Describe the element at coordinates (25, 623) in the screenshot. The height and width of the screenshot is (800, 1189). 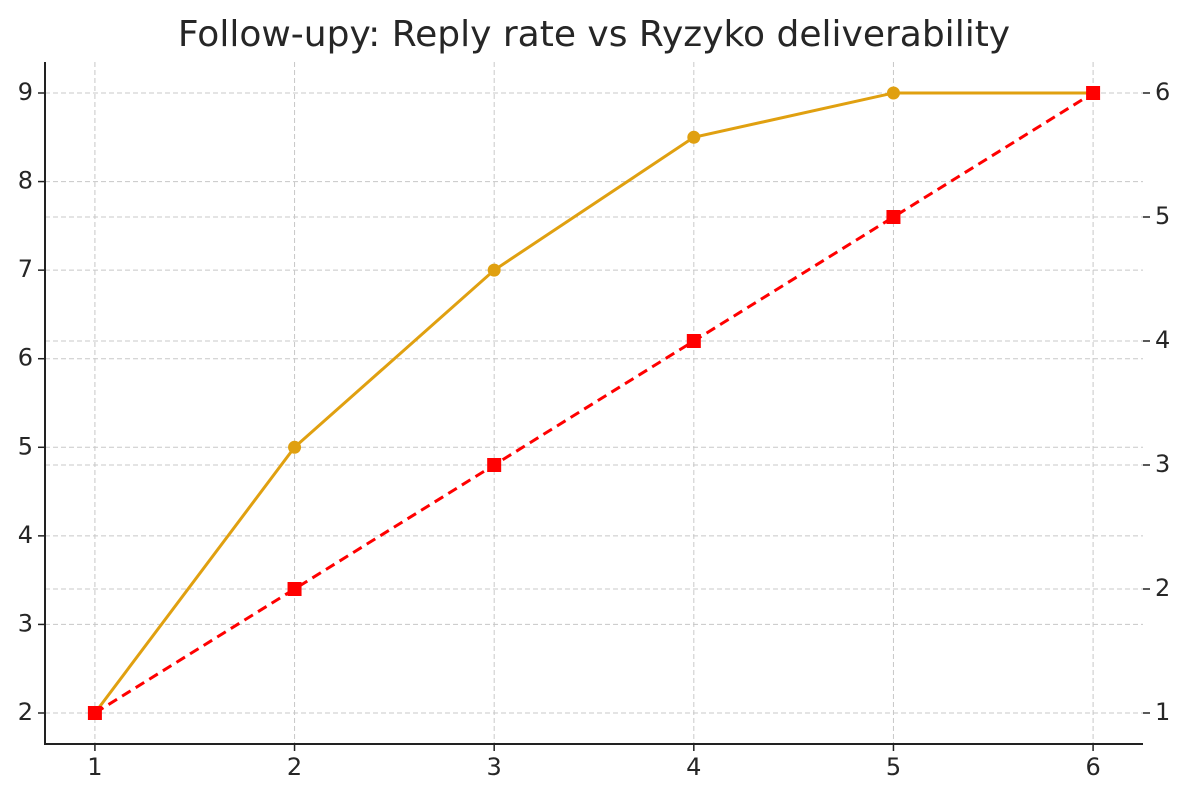
I see `y-tick-label: 3` at that location.